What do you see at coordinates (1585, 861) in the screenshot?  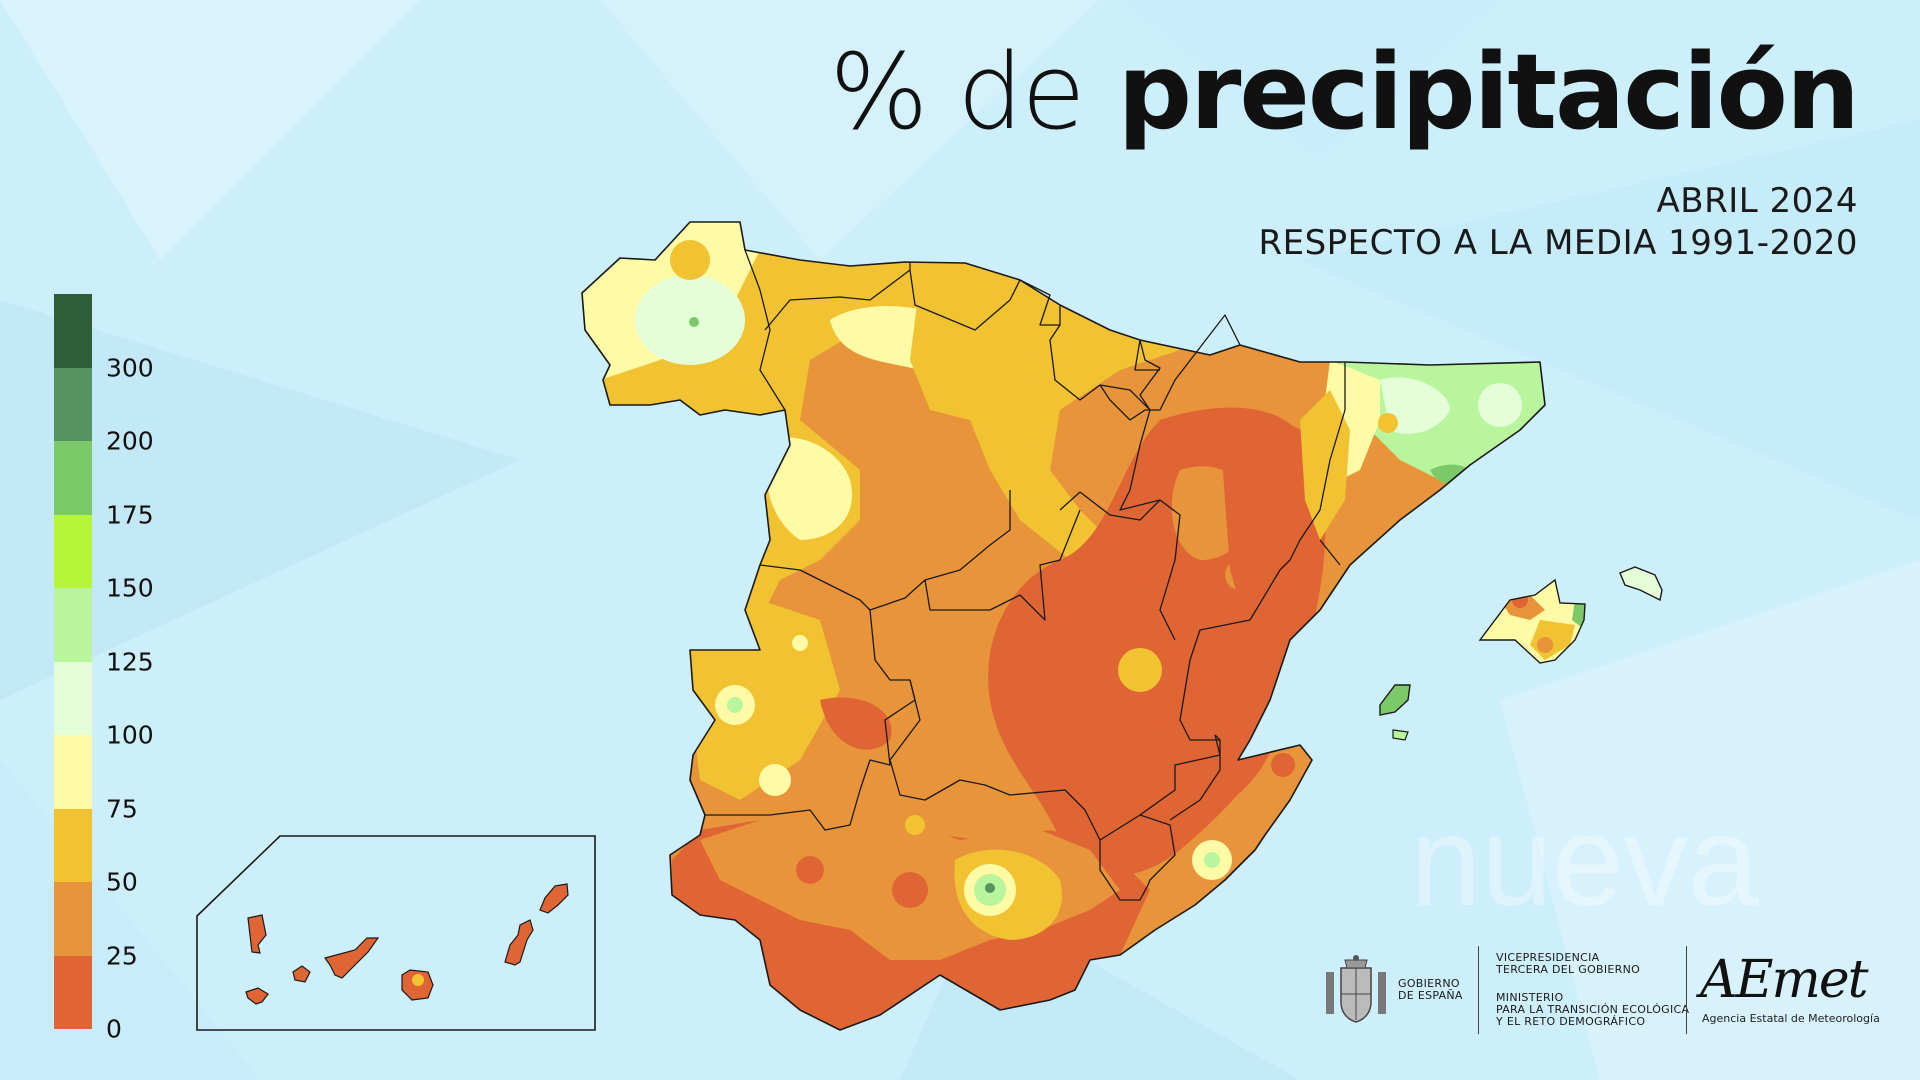 I see `watermark: nueva` at bounding box center [1585, 861].